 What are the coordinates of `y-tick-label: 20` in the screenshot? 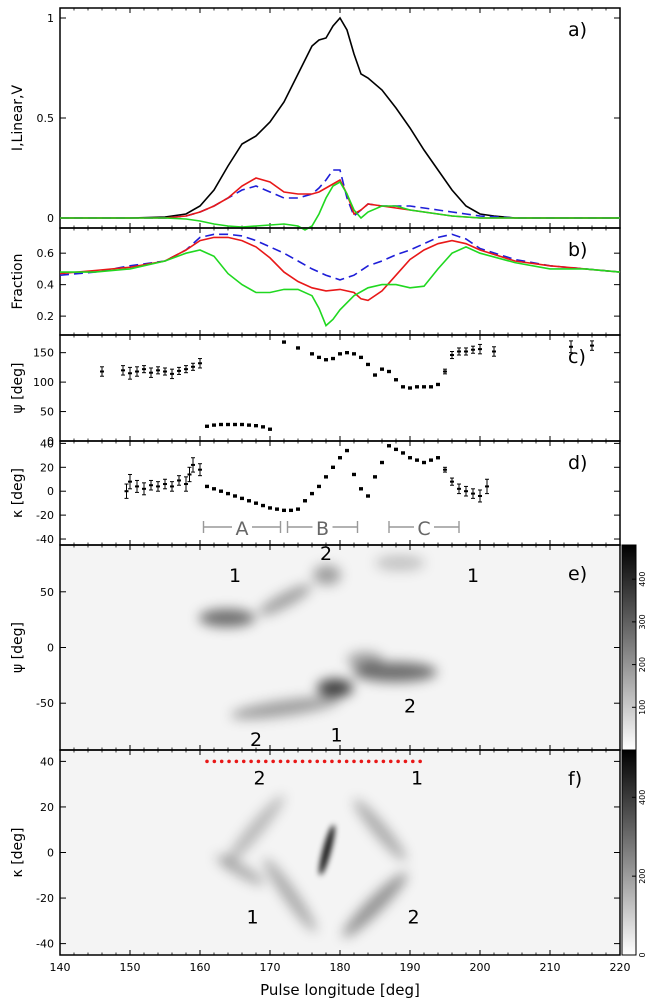 It's located at (47, 467).